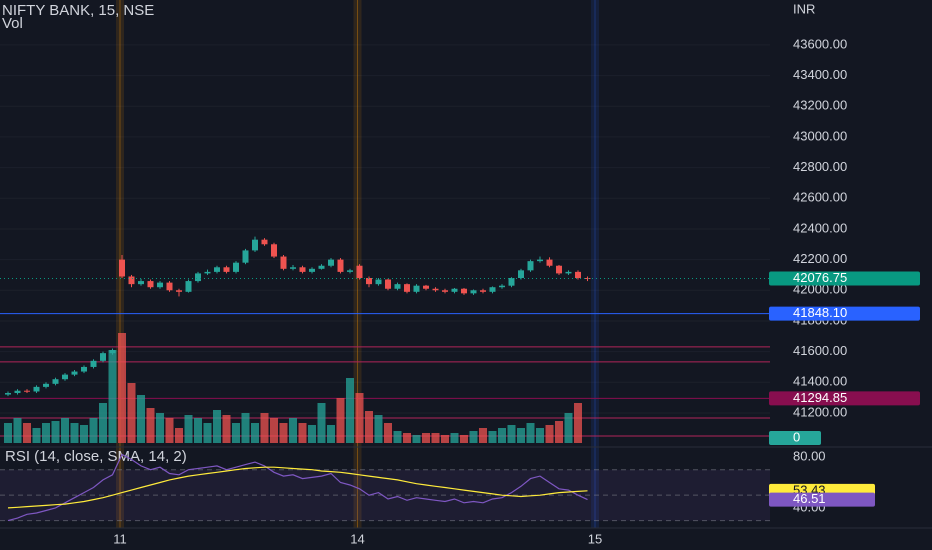 The image size is (932, 550). Describe the element at coordinates (820, 43) in the screenshot. I see `y-tick-label: 43600.00` at that location.